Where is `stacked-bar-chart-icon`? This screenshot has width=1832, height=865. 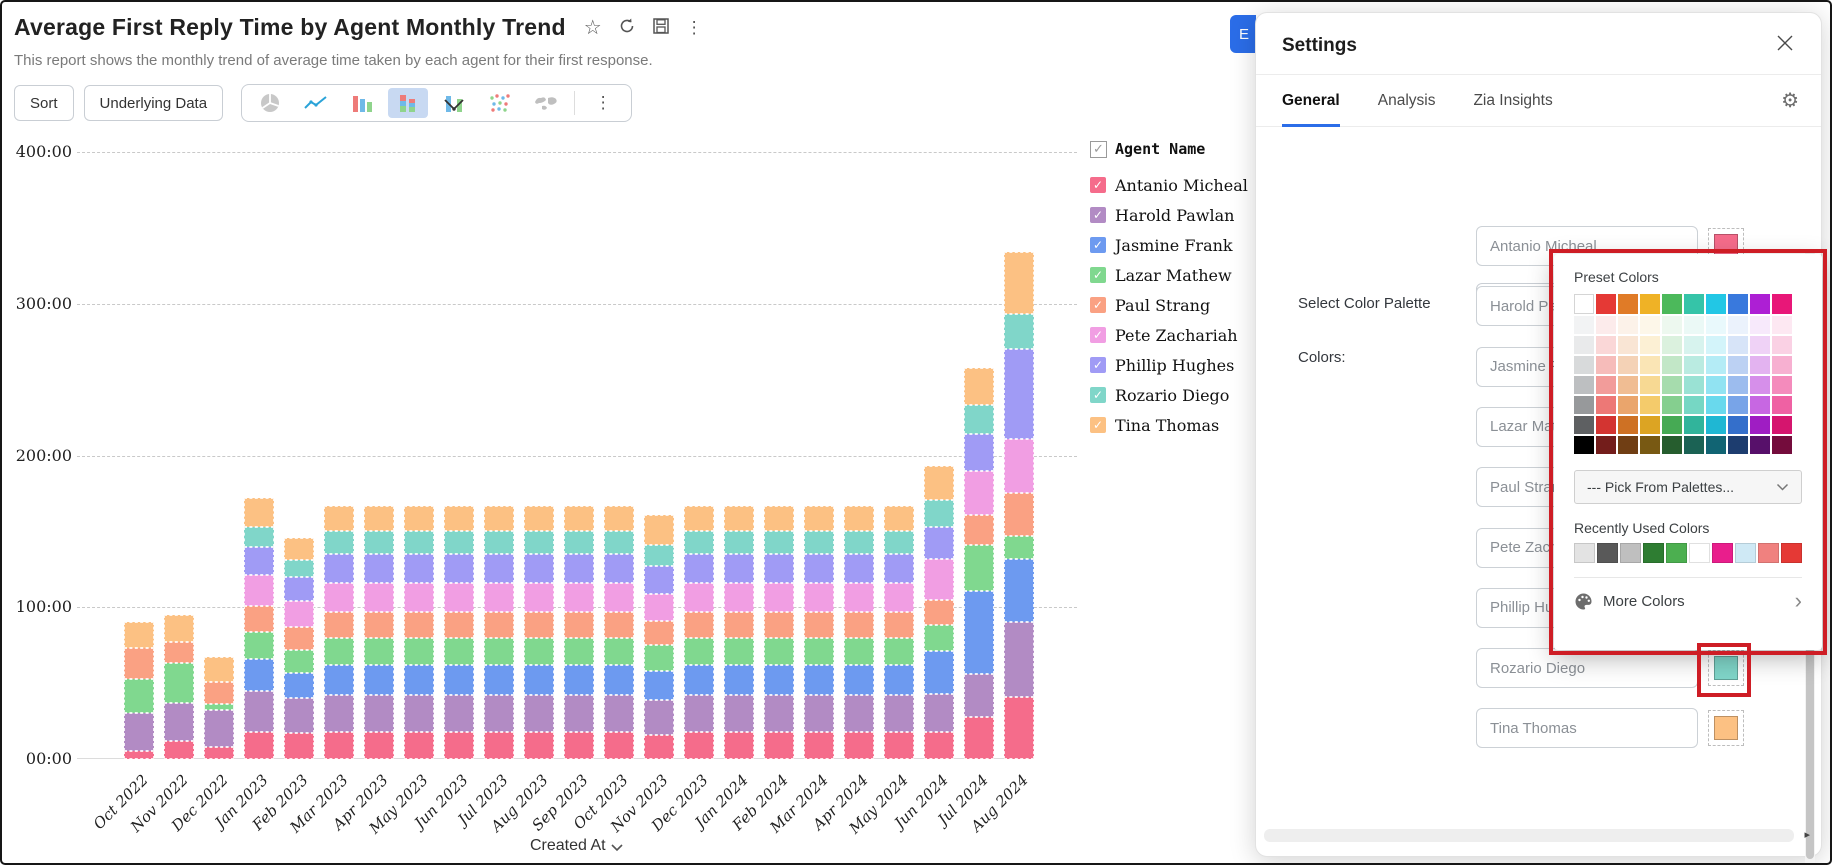
stacked-bar-chart-icon is located at coordinates (408, 103).